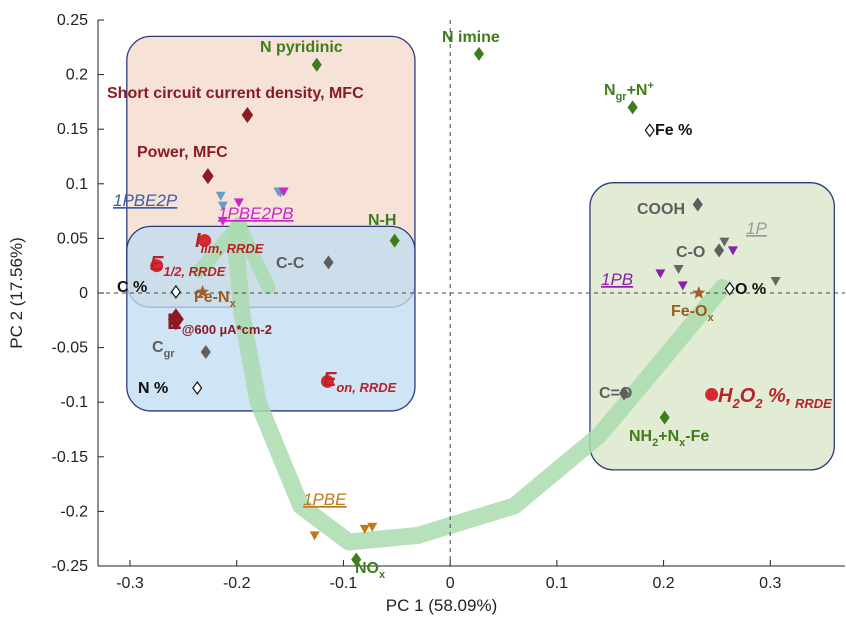 The height and width of the screenshot is (619, 846). I want to click on label-group-1p: 1P, so click(756, 228).